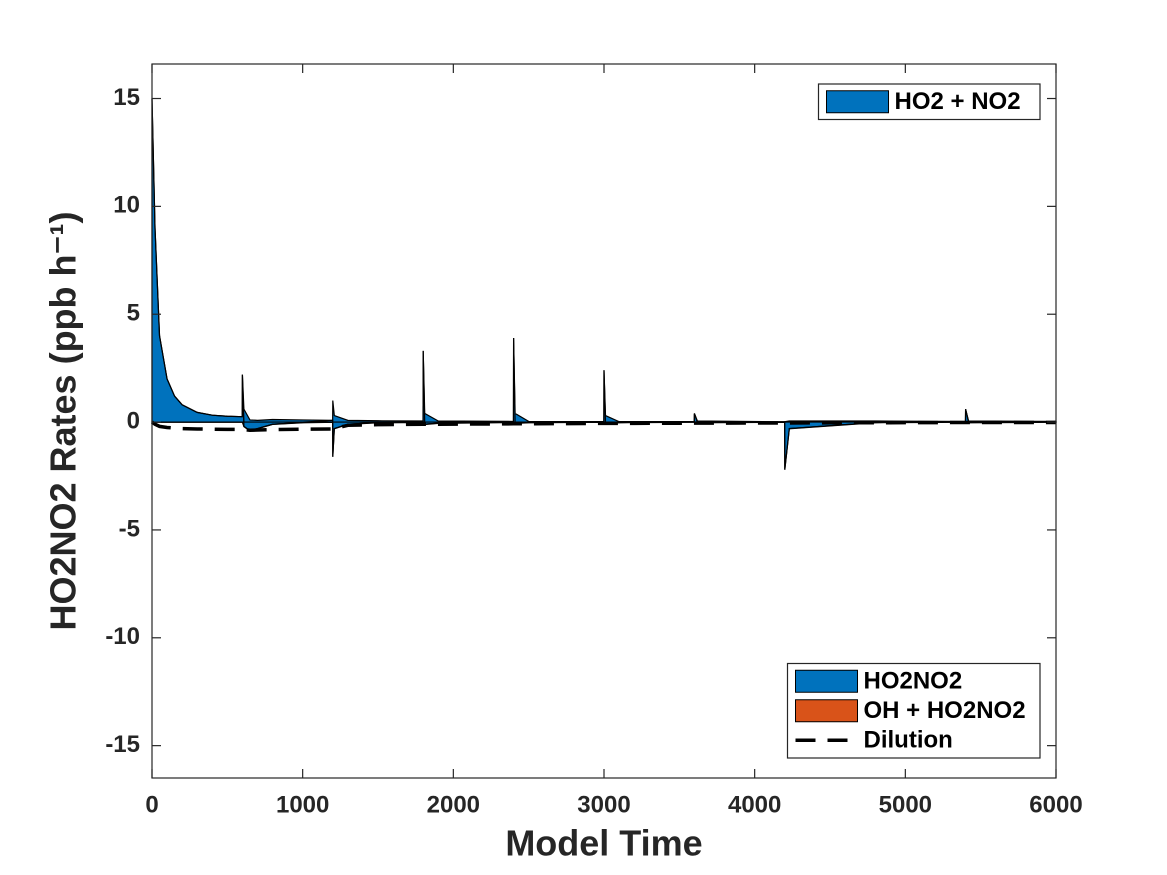  I want to click on line, so click(603, 426).